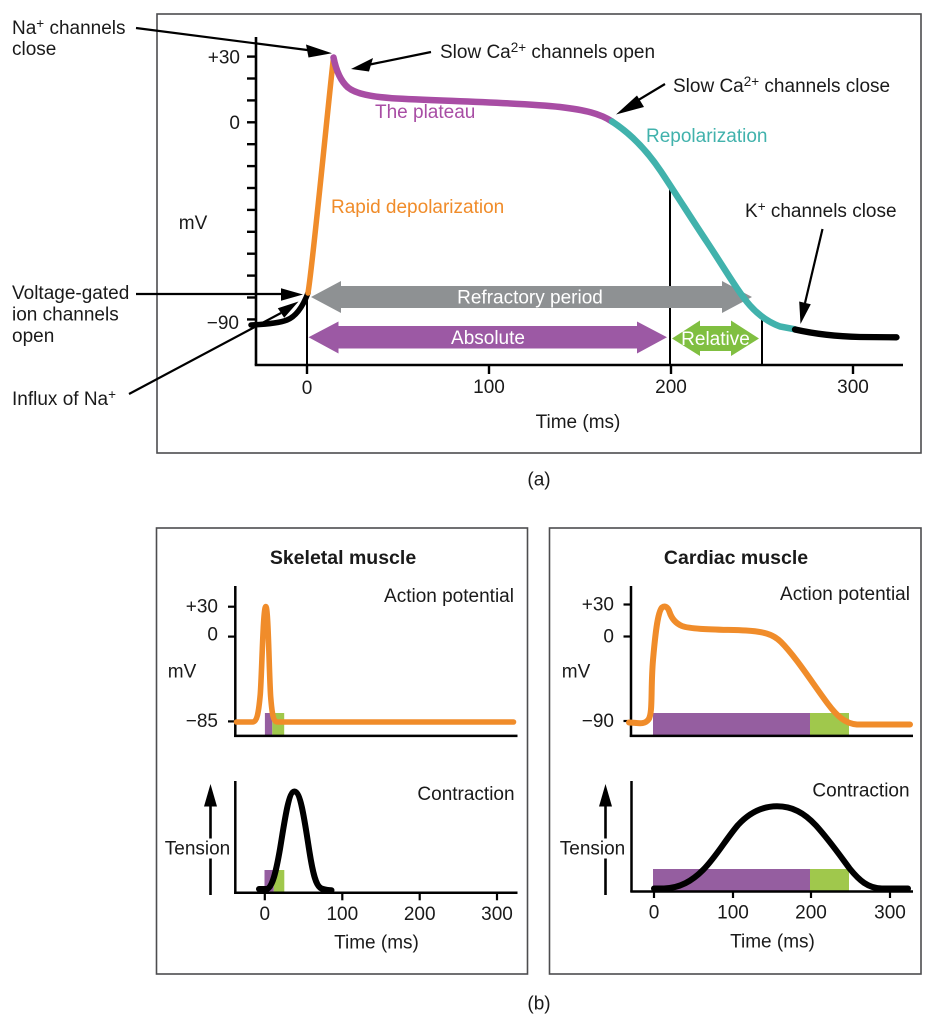 This screenshot has width=932, height=1024. Describe the element at coordinates (706, 136) in the screenshot. I see `svg-text: Repolarization` at that location.